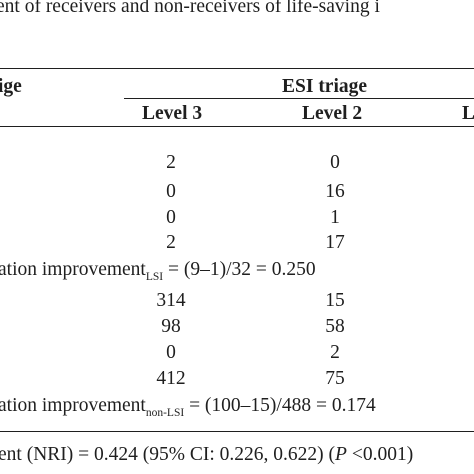  What do you see at coordinates (335, 352) in the screenshot?
I see `nonlsi-row-3-level2: 2` at bounding box center [335, 352].